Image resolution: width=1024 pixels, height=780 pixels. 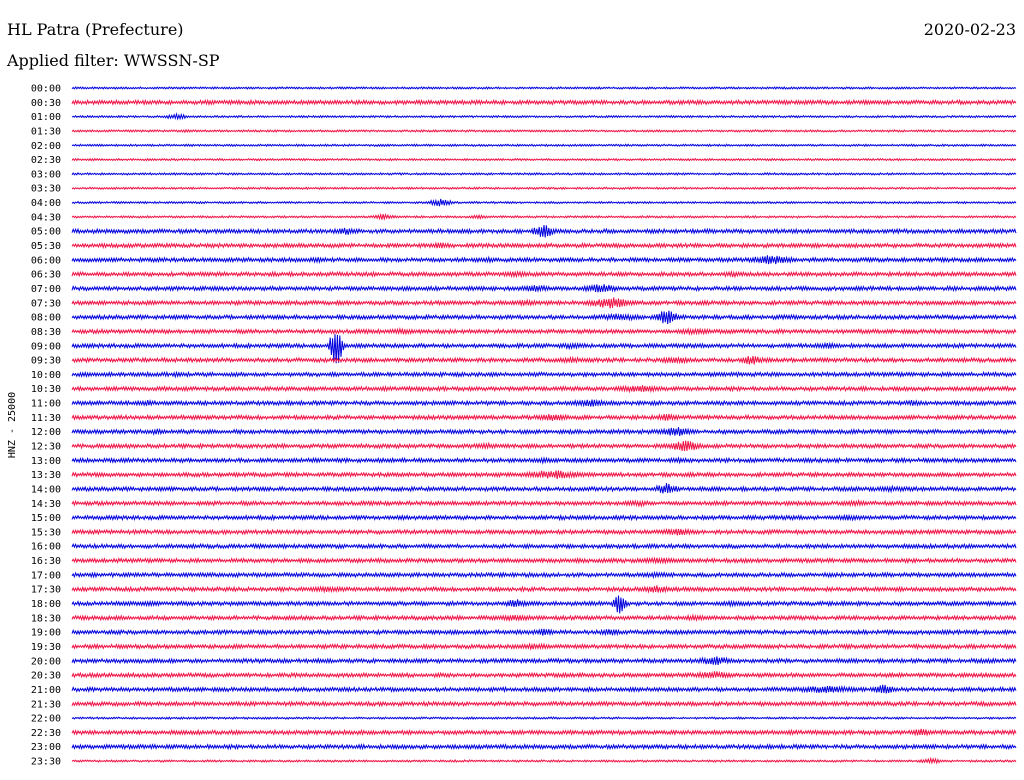 What do you see at coordinates (46, 146) in the screenshot?
I see `time-label: 02:00` at bounding box center [46, 146].